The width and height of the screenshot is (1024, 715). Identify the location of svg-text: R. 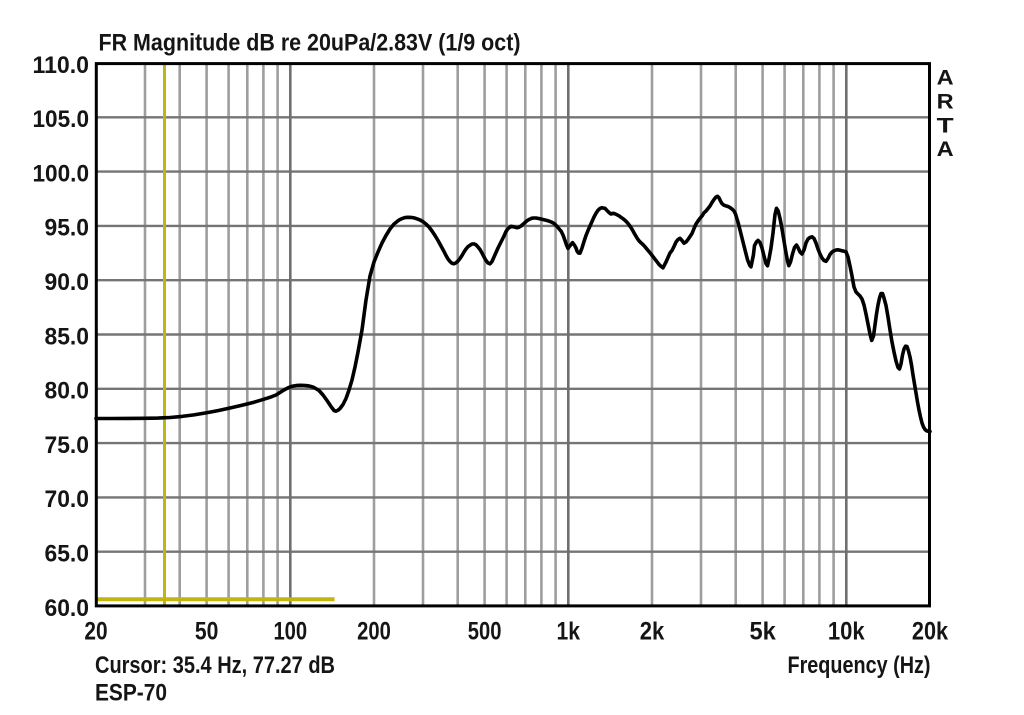
(946, 102).